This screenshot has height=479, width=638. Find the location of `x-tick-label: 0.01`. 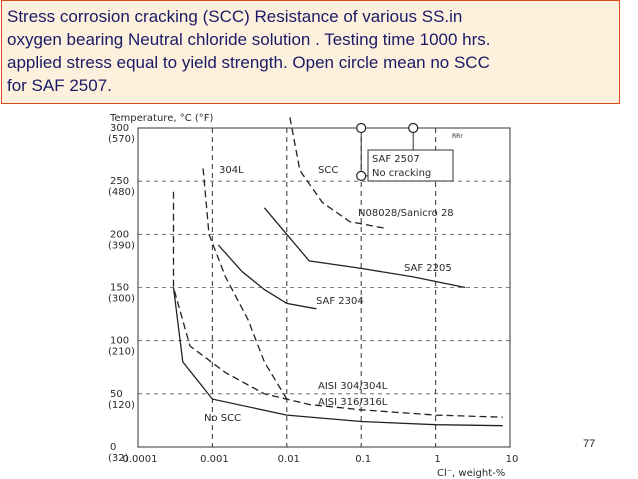

x-tick-label: 0.01 is located at coordinates (289, 459).